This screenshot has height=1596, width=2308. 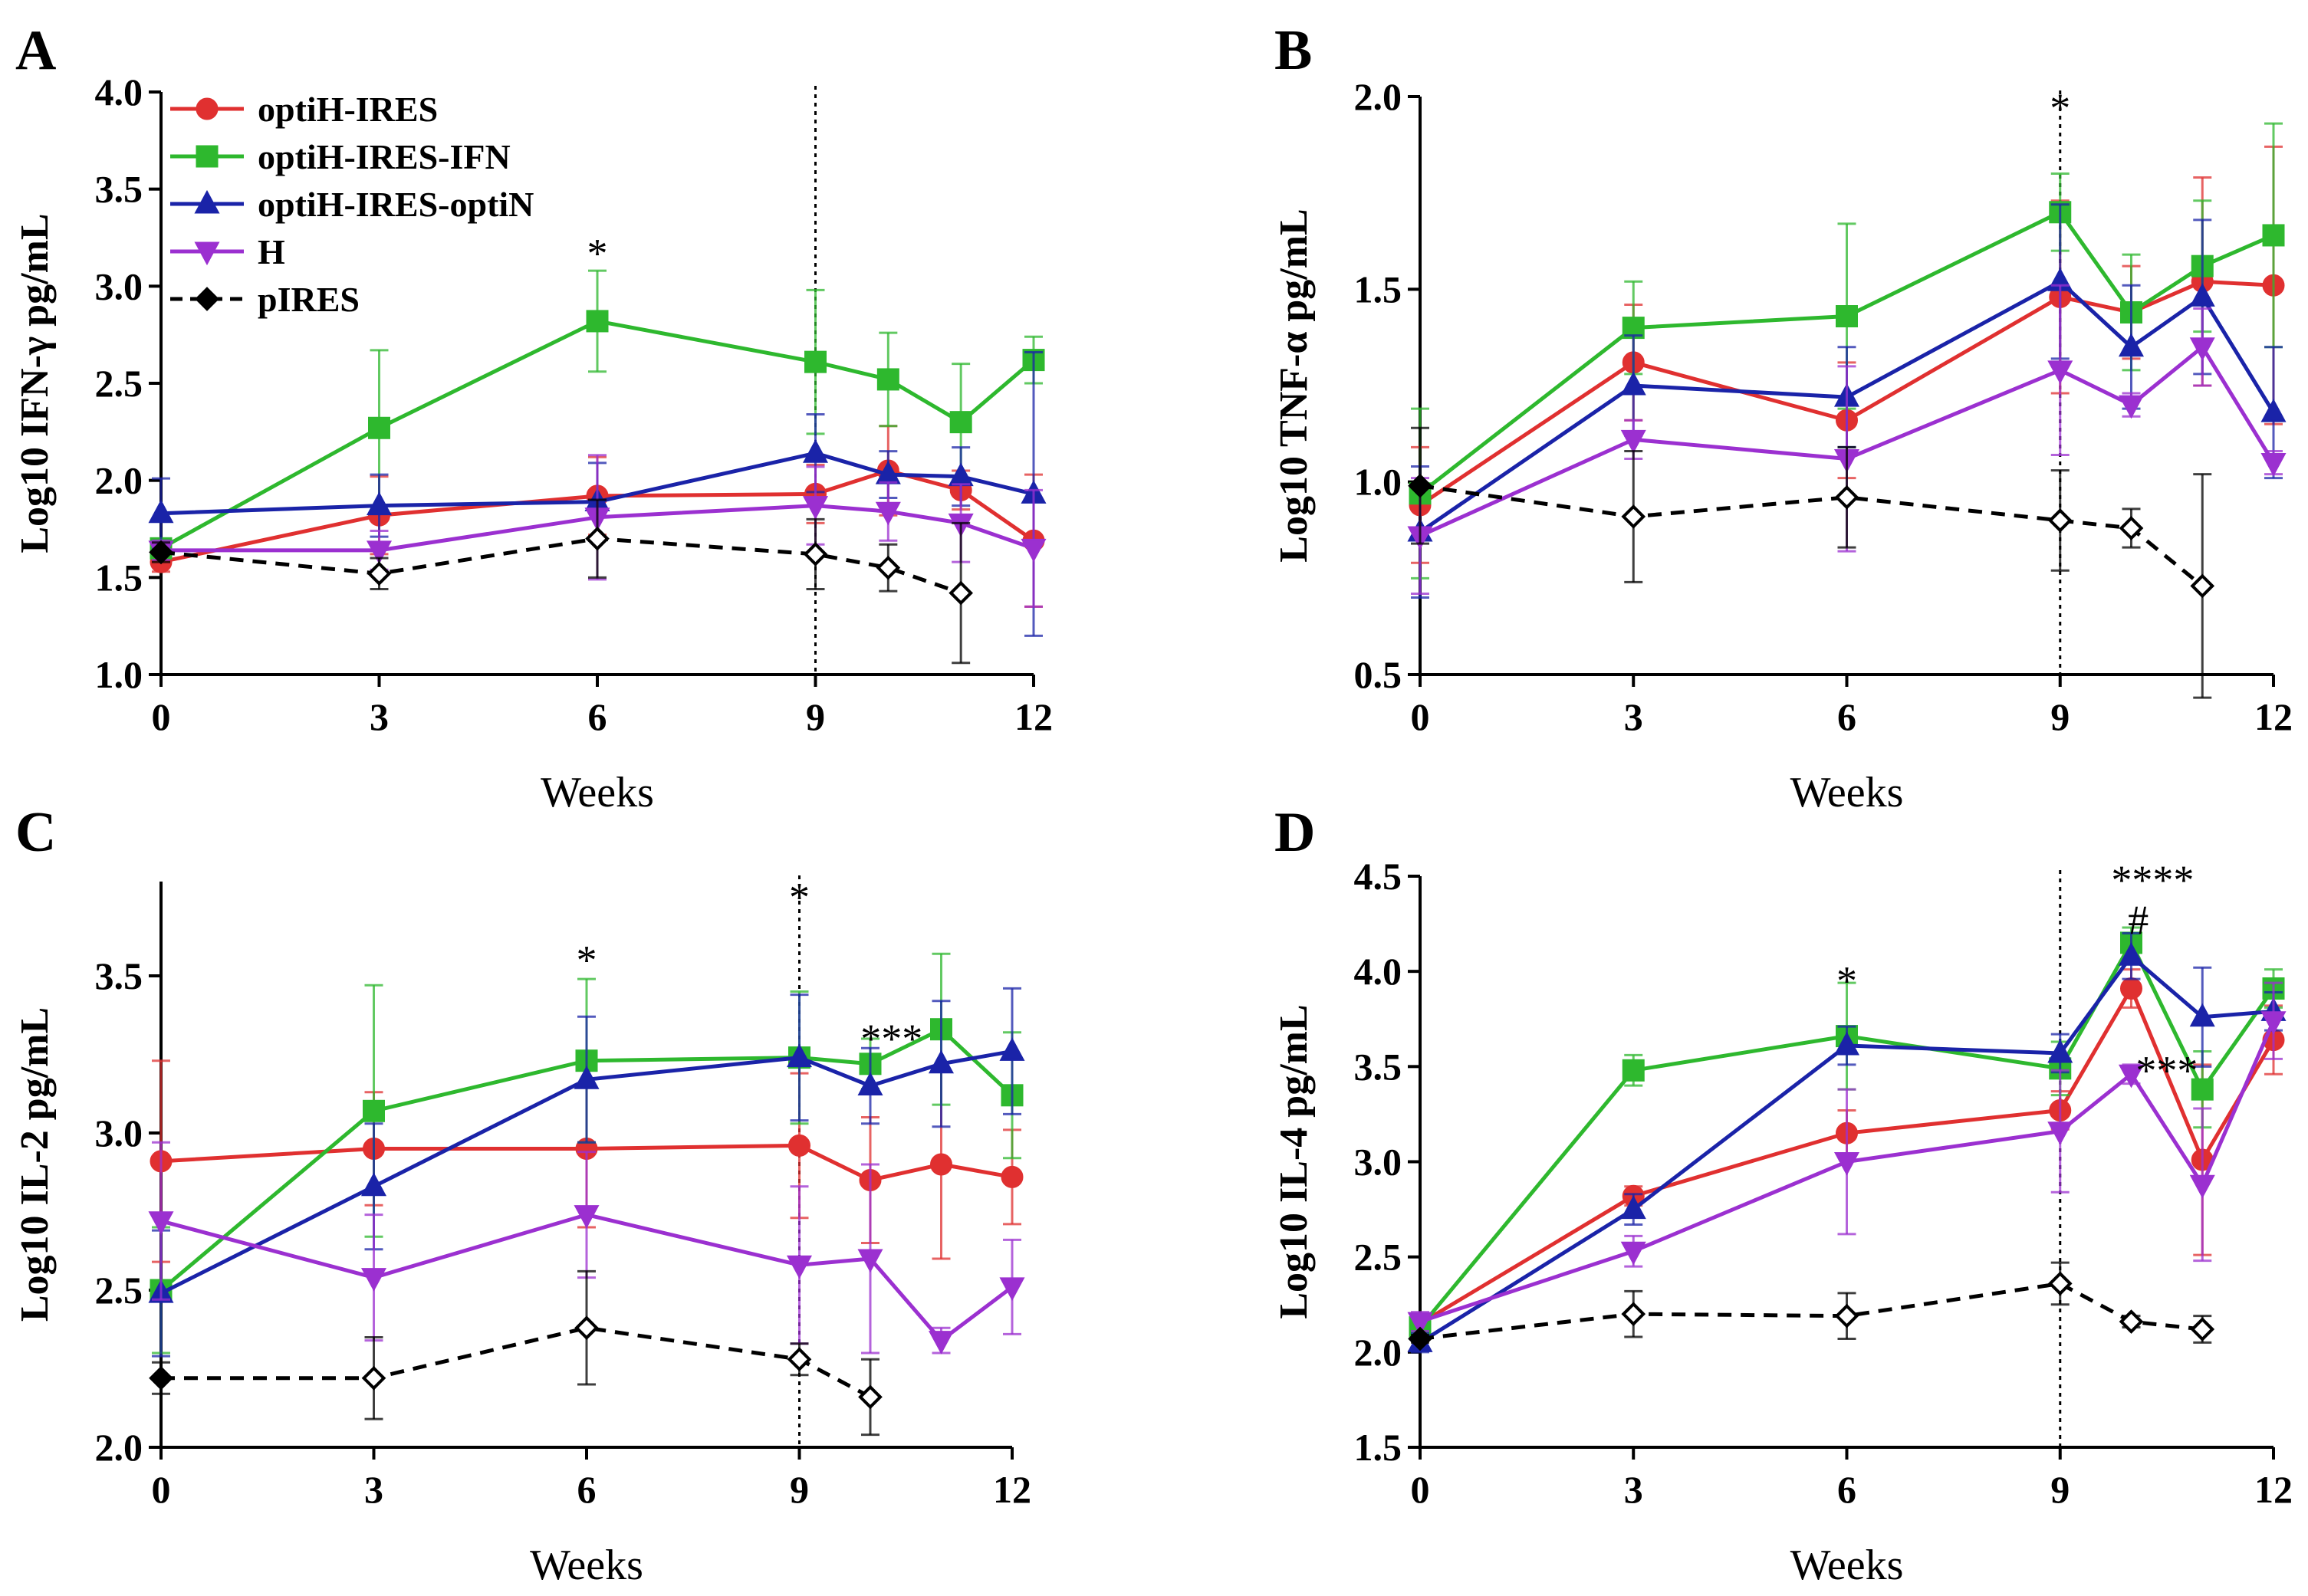 I want to click on panel-letter: D, so click(x=1295, y=832).